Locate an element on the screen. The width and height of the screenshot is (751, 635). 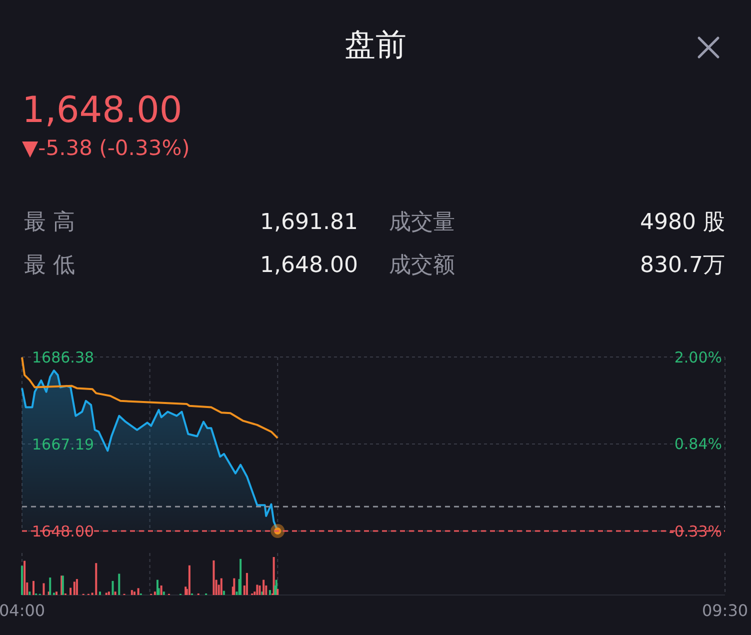
text: 830.7万 is located at coordinates (682, 265).